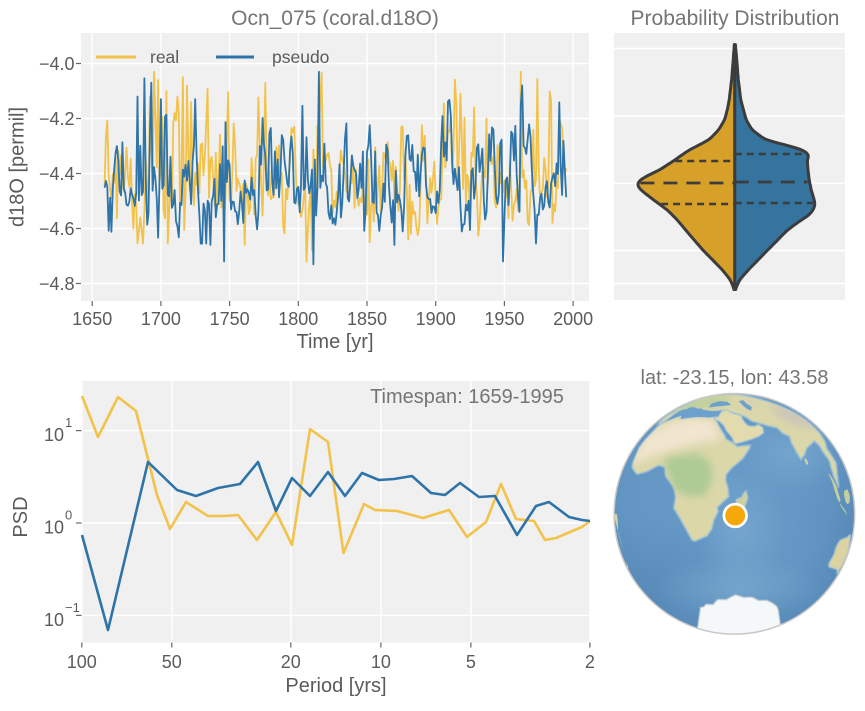 The image size is (865, 711). I want to click on svg-text: 0, so click(68, 515).